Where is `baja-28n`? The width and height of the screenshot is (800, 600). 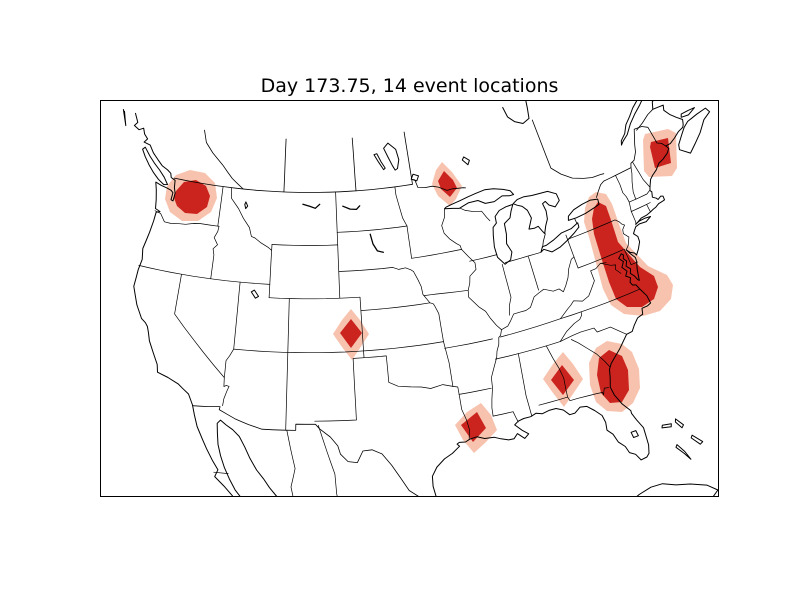 baja-28n is located at coordinates (221, 472).